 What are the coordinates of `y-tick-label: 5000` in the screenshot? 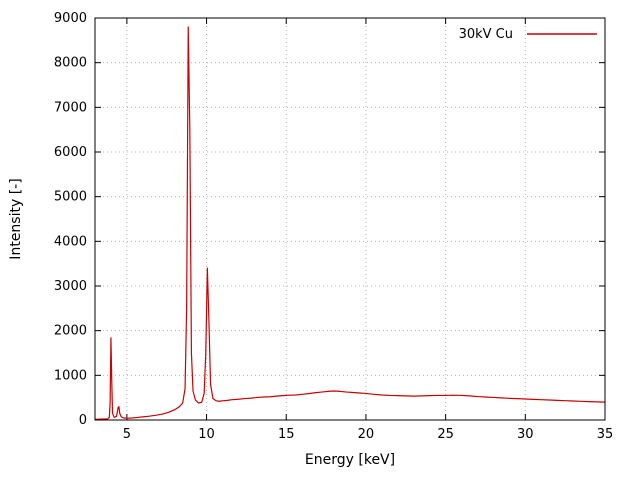 It's located at (70, 197).